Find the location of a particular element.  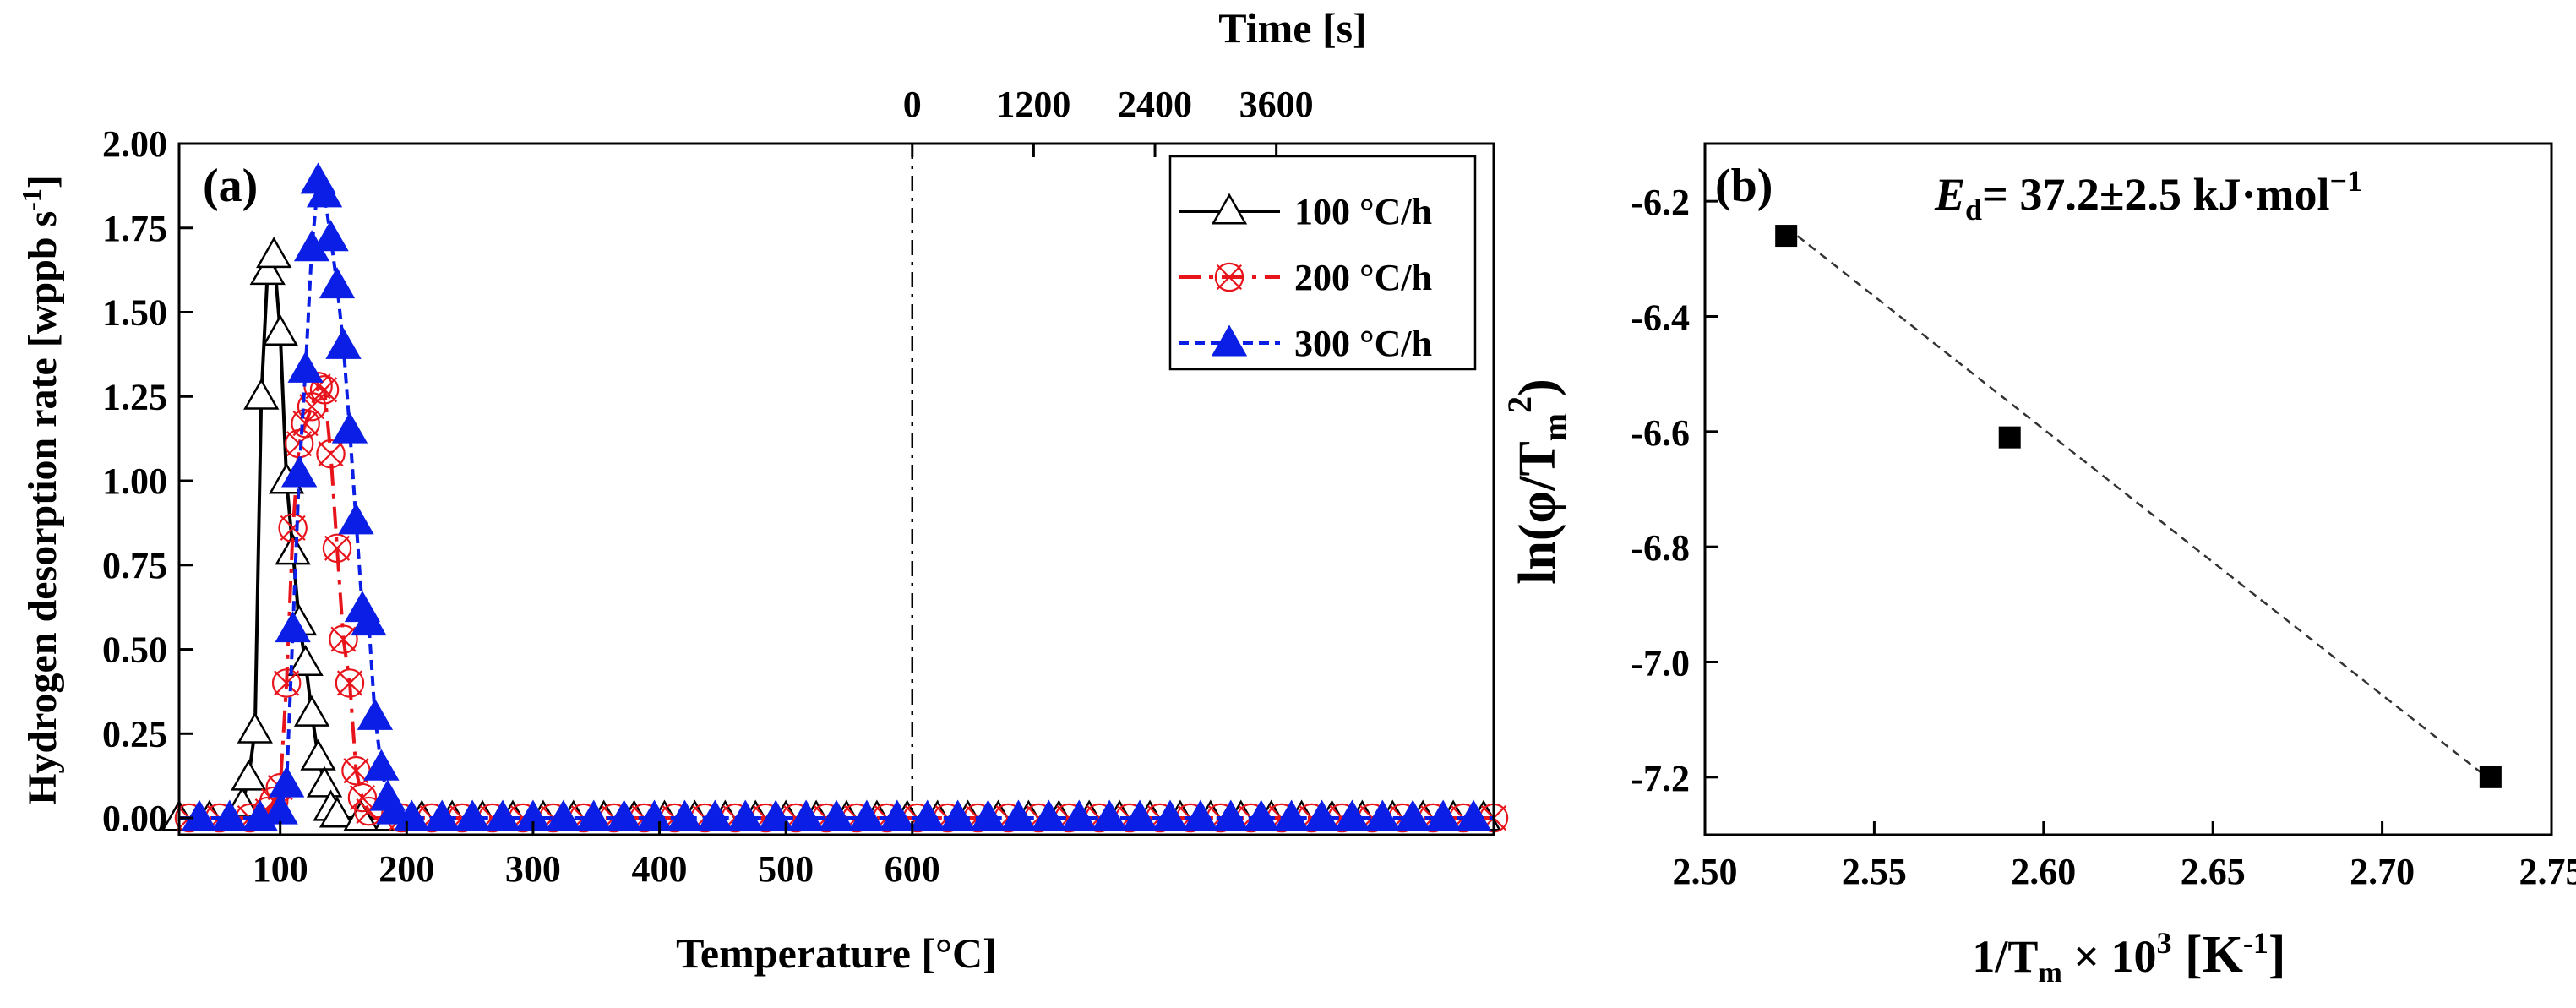

b-x-title-mid: × 10 is located at coordinates (2109, 956).